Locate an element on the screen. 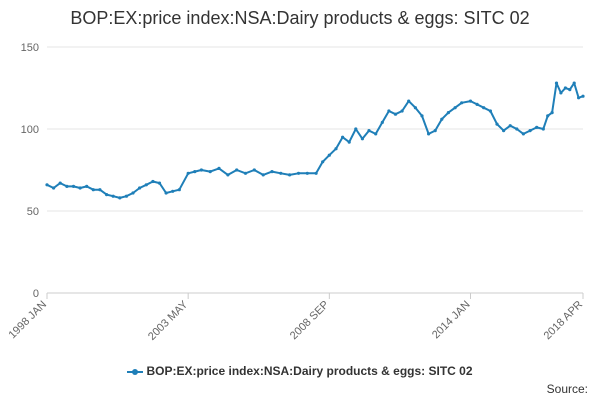 Image resolution: width=600 pixels, height=400 pixels. y-axis-ticks: 0 50 100 150 is located at coordinates (30, 171).